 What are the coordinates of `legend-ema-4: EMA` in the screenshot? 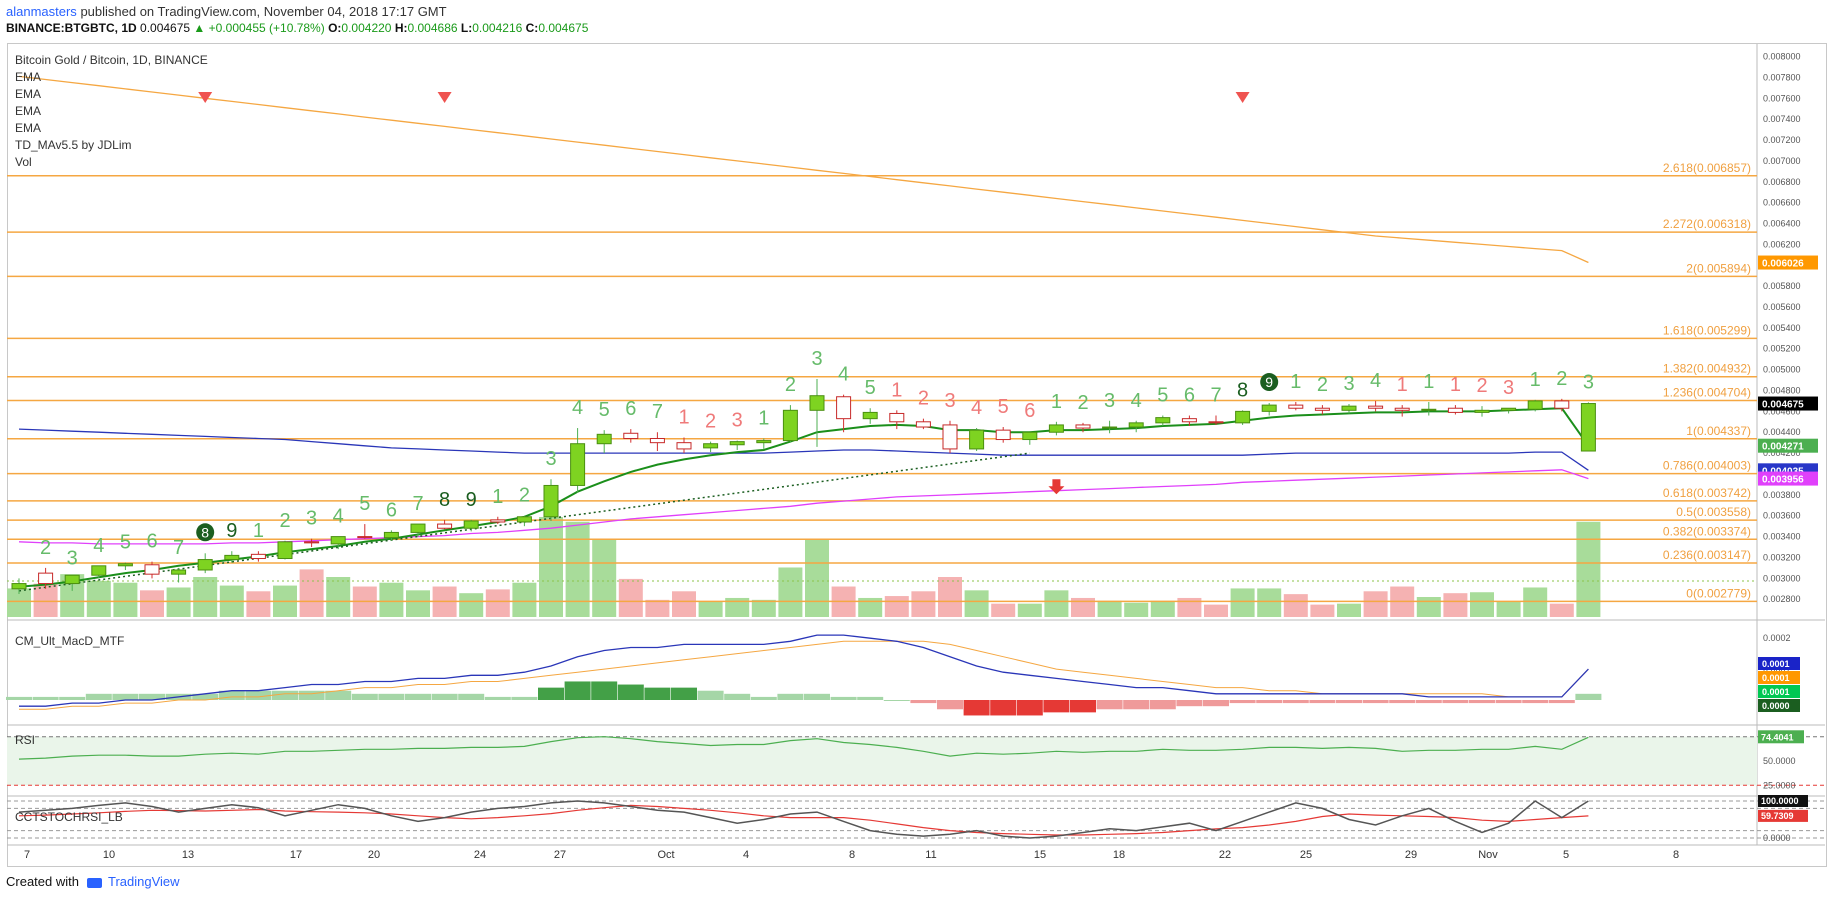 It's located at (28, 128).